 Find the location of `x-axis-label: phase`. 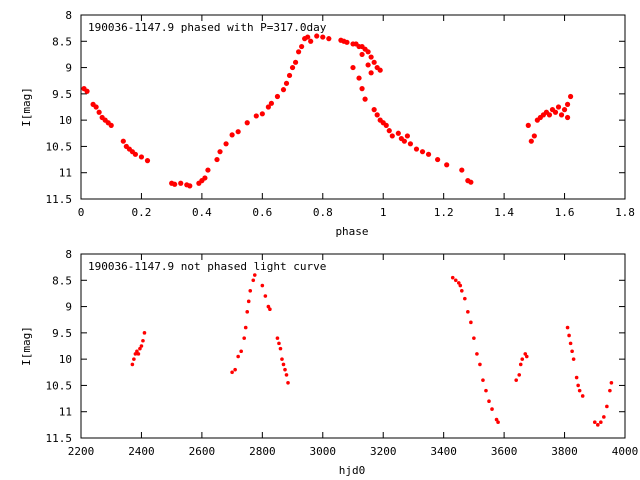

x-axis-label: phase is located at coordinates (351, 231).